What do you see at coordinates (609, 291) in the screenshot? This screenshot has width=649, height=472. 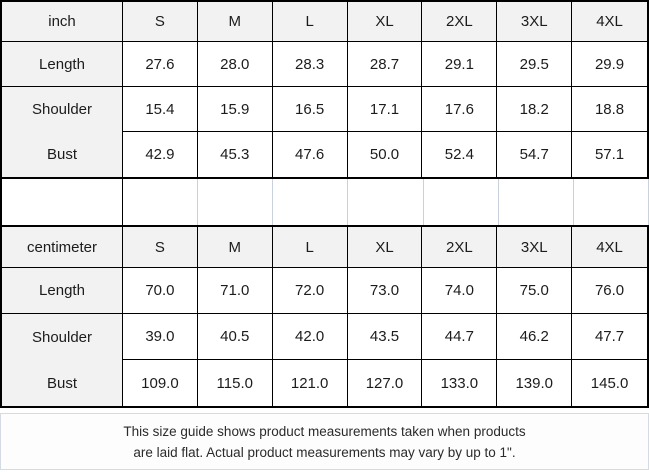 I see `value-cell: 76.0` at bounding box center [609, 291].